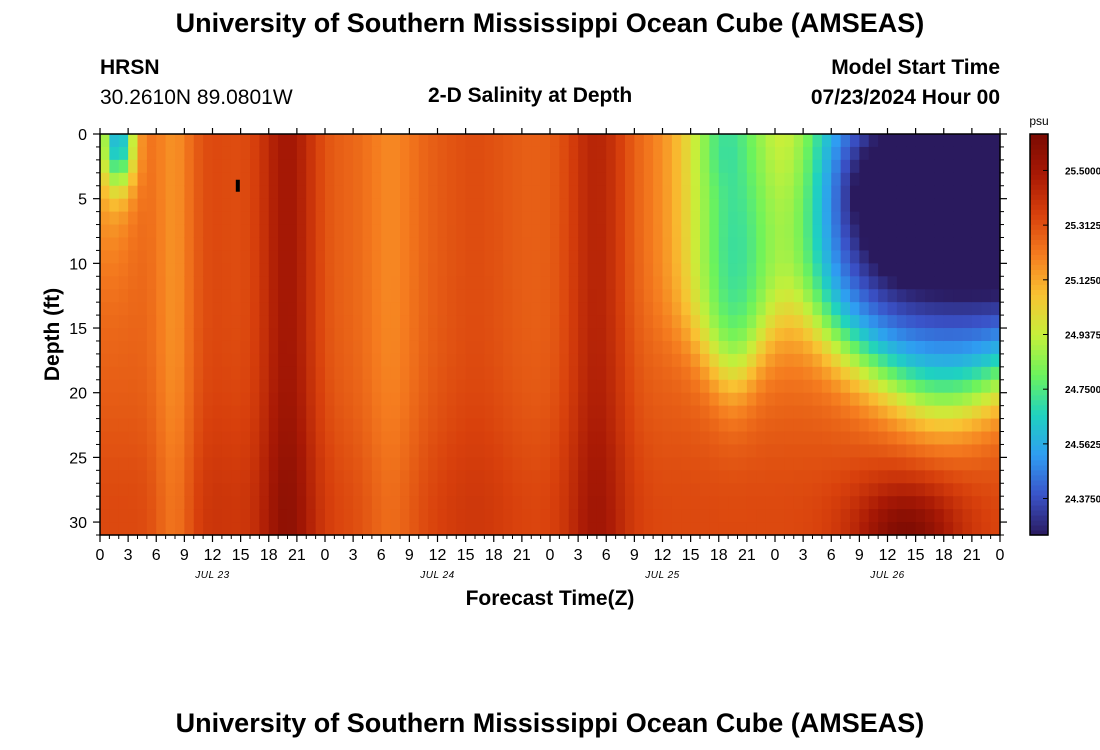 The image size is (1100, 750). Describe the element at coordinates (1082, 336) in the screenshot. I see `colorbar-tick-label: 24.9375` at that location.